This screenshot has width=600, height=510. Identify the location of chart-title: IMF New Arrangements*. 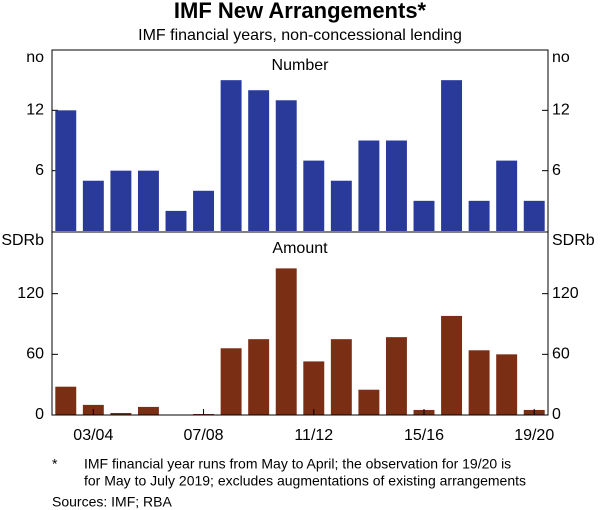
(300, 11).